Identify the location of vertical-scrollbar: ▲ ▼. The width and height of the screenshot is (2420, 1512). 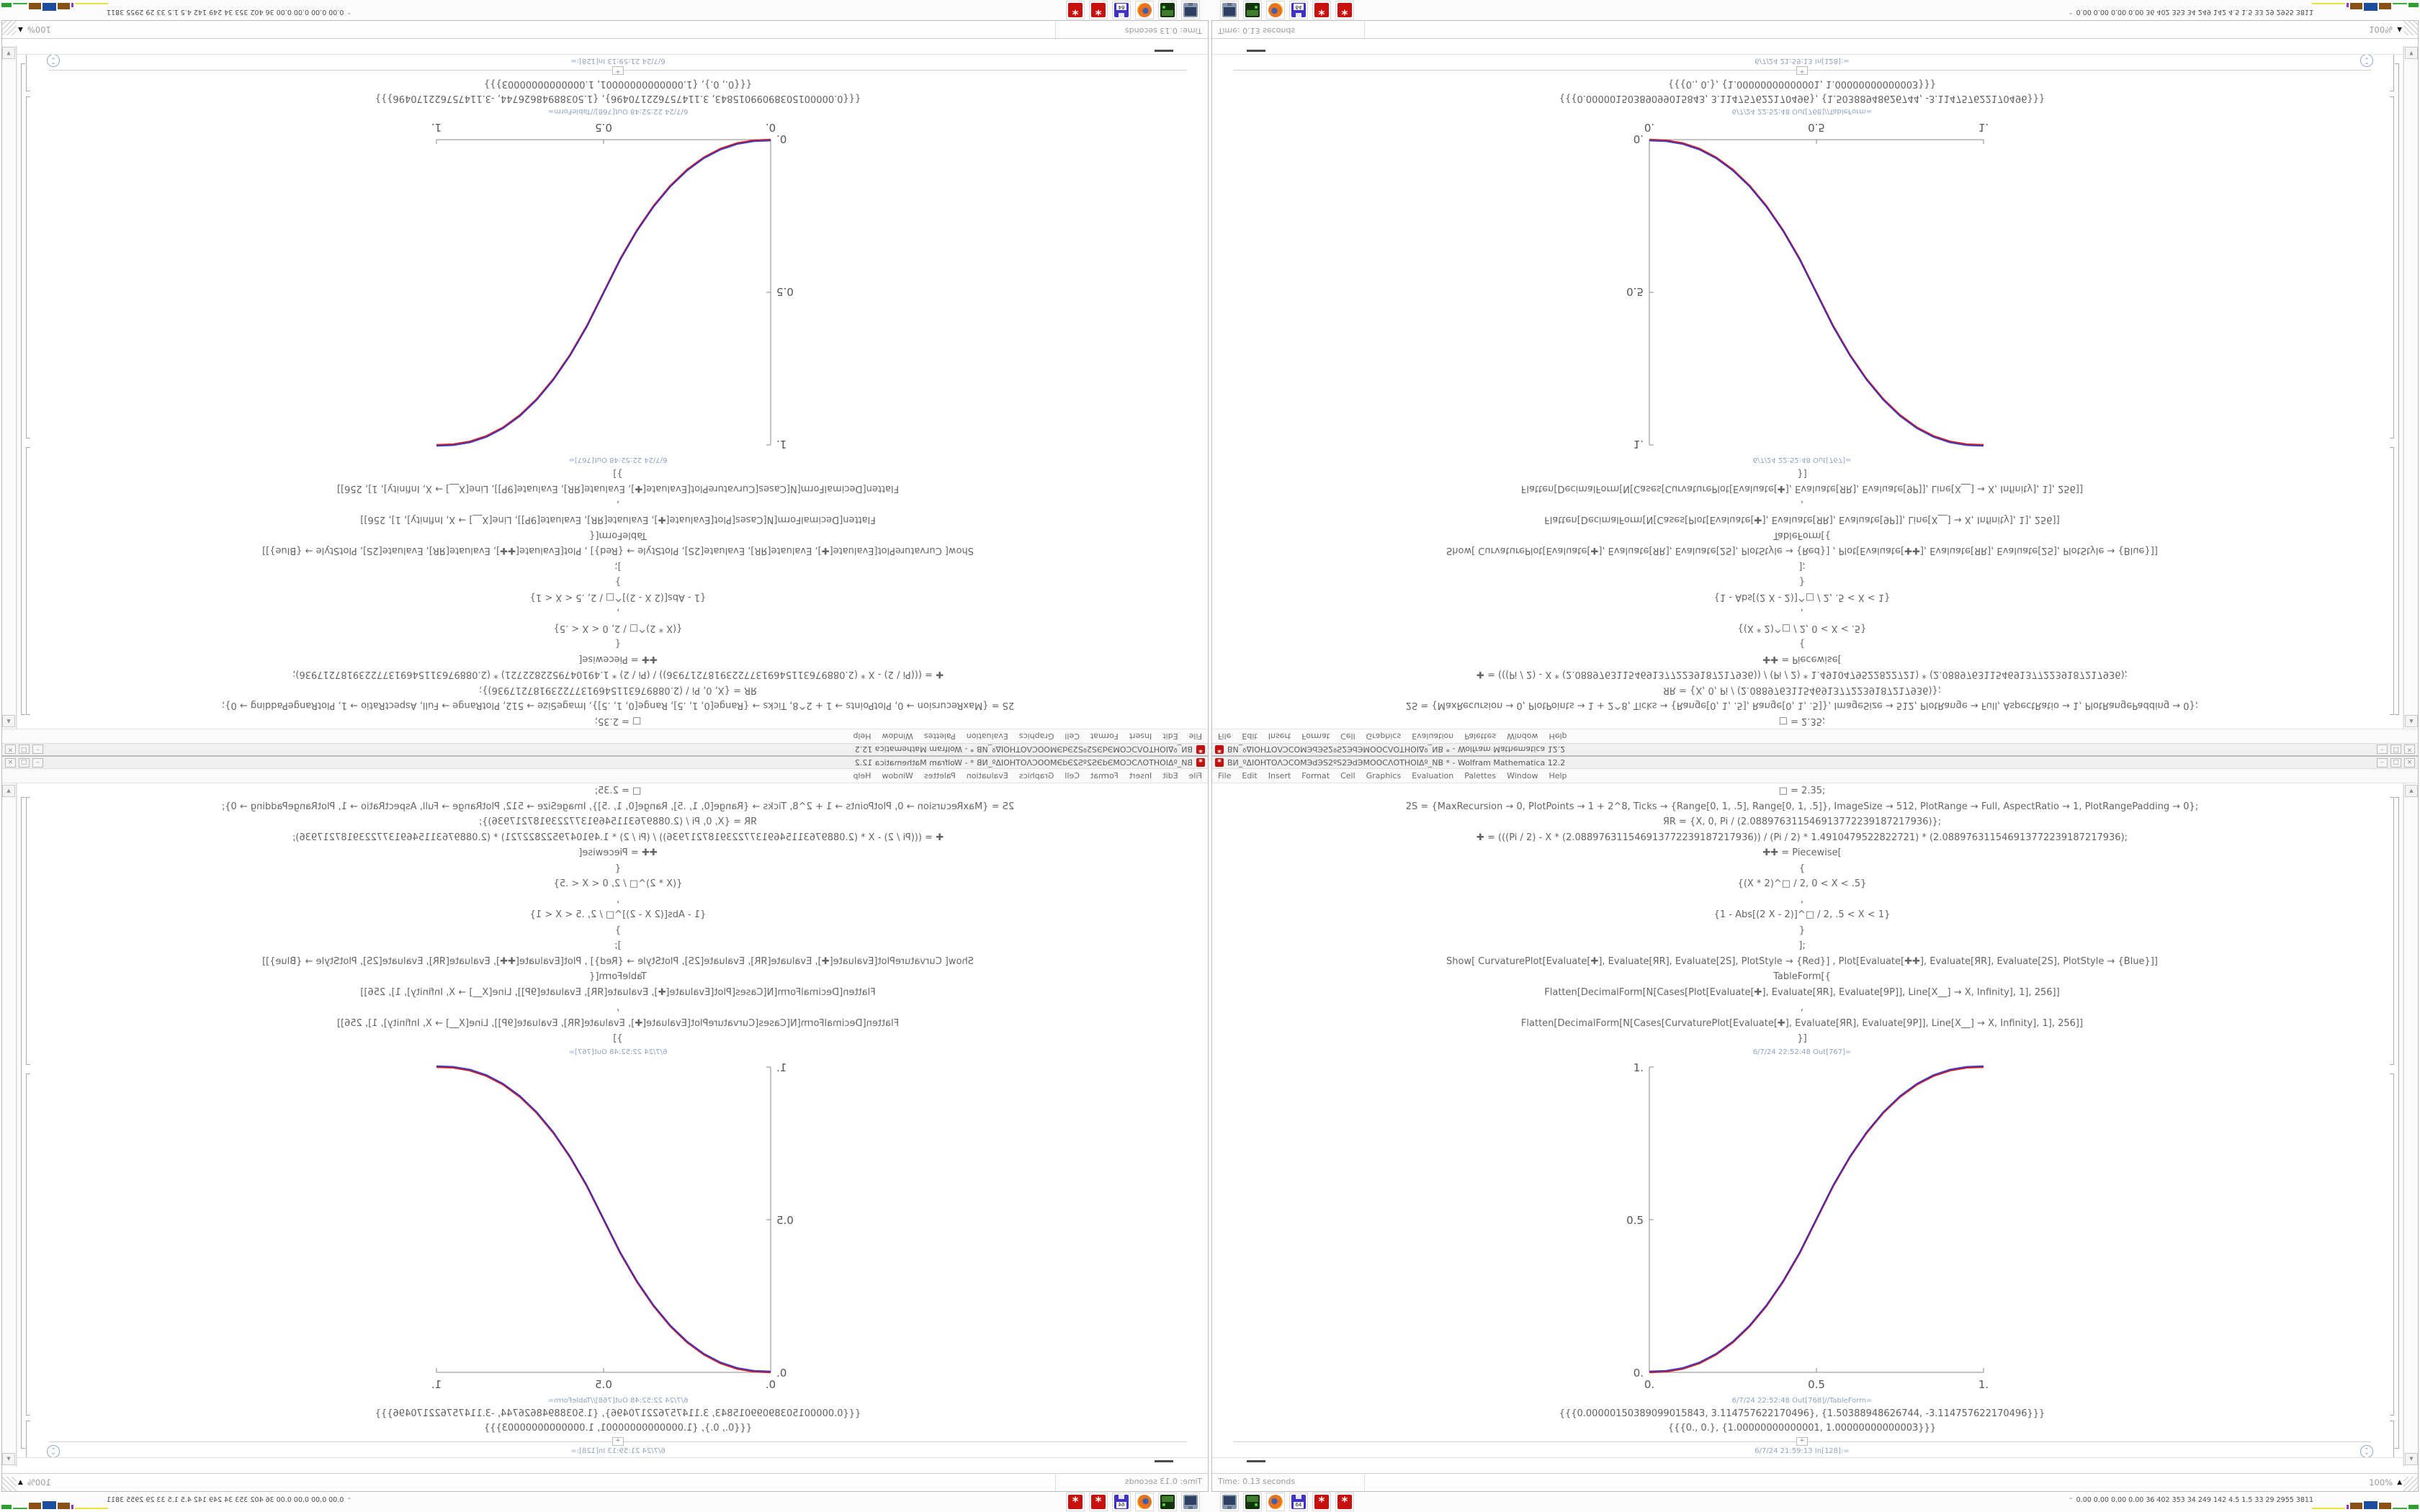
(9, 387).